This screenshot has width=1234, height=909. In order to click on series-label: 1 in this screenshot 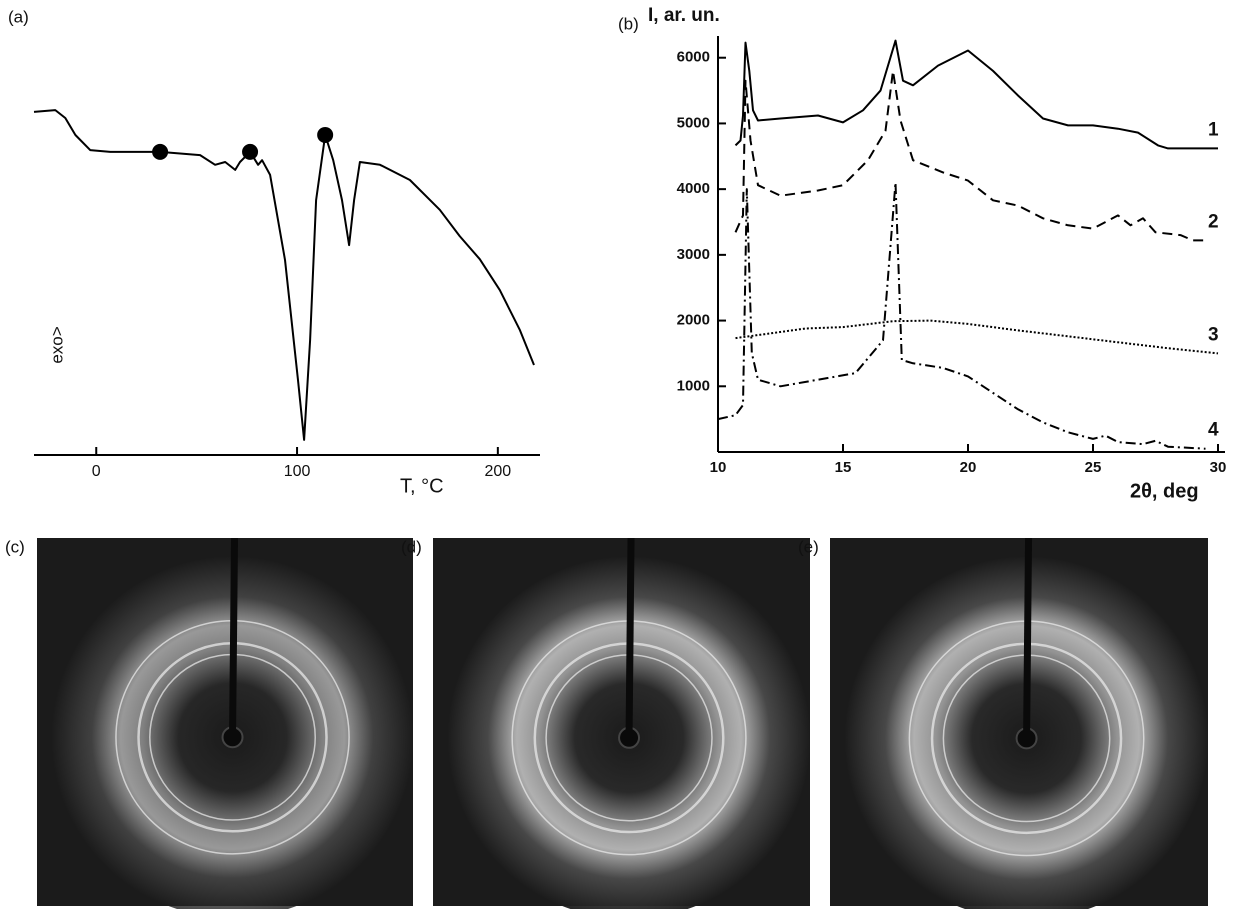, I will do `click(1213, 129)`.